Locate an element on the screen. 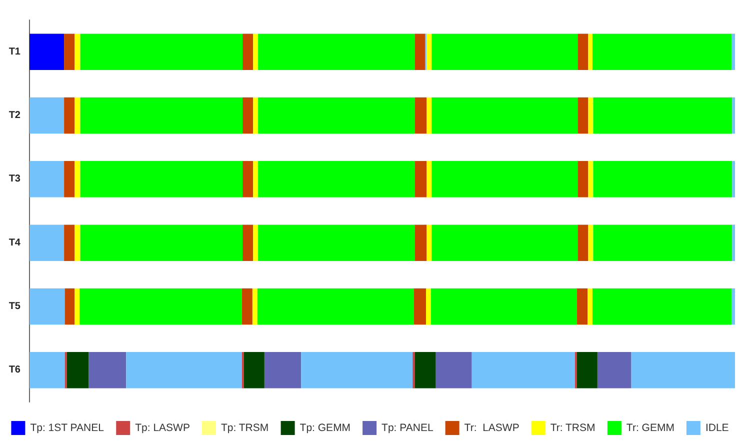  legend-label: Tp: PANEL is located at coordinates (408, 428).